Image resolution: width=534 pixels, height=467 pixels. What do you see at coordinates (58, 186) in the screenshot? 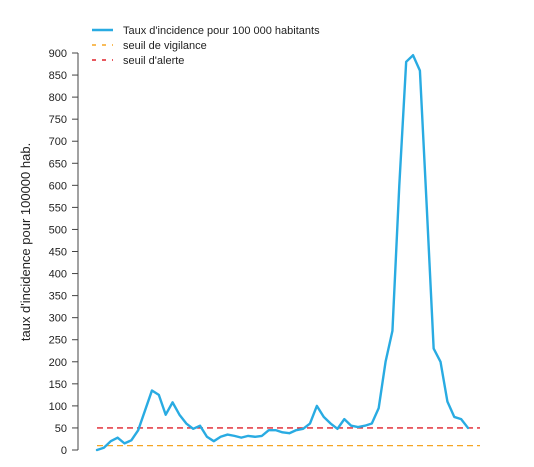
I see `y-tick-label: 600` at bounding box center [58, 186].